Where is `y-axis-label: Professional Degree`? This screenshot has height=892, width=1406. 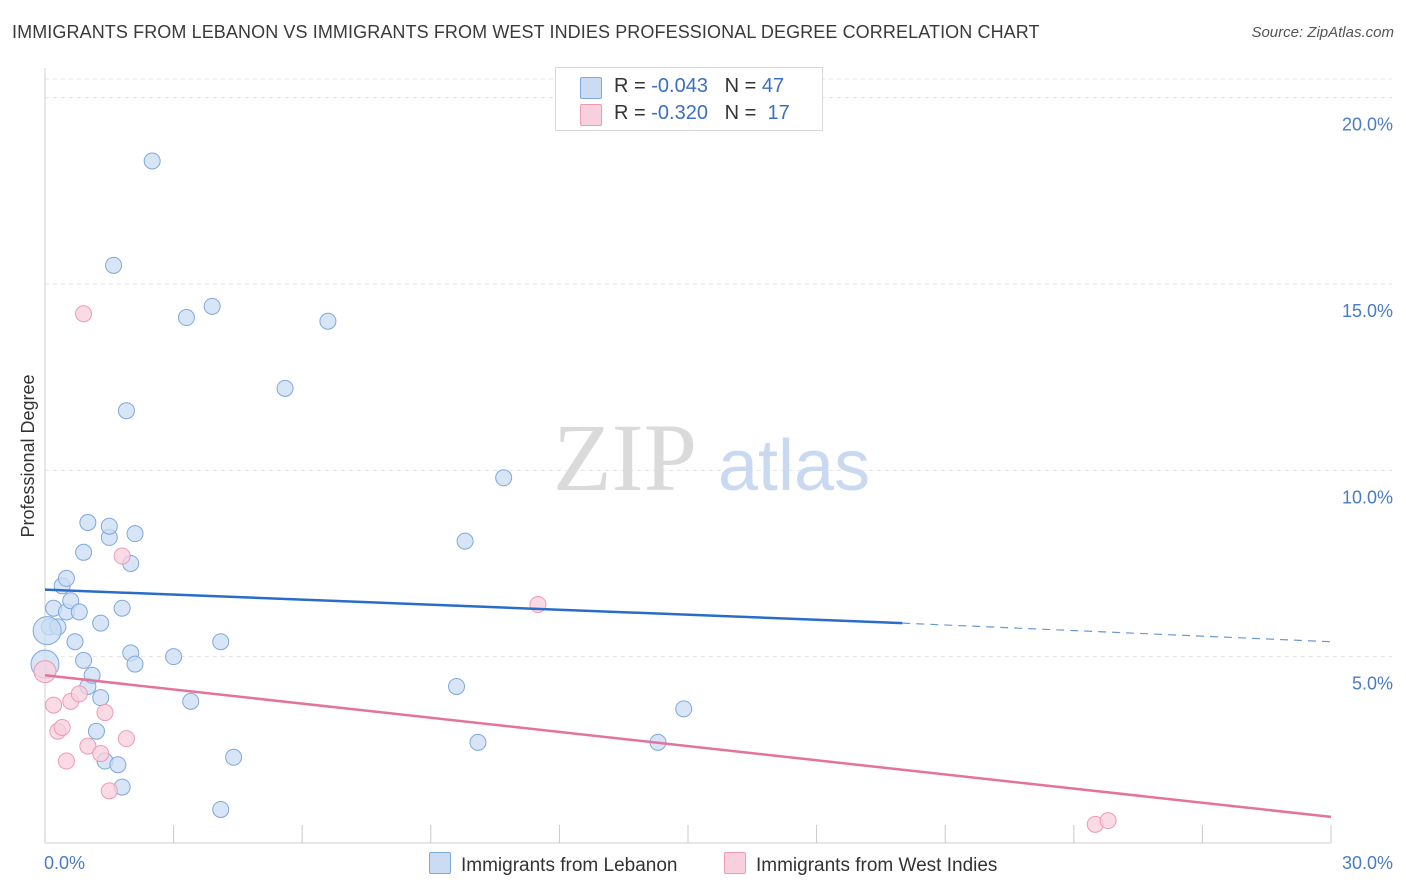 y-axis-label: Professional Degree is located at coordinates (28, 455).